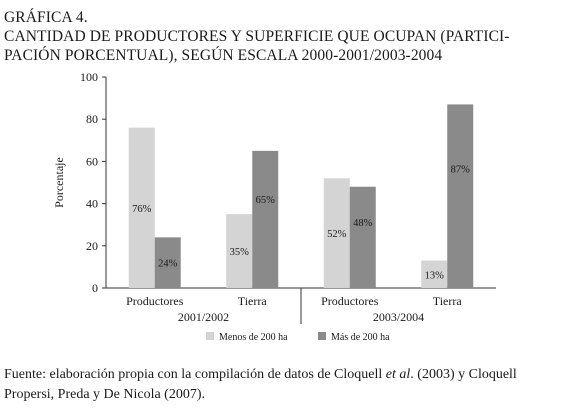 Image resolution: width=575 pixels, height=417 pixels. I want to click on bar-value-label: 13%, so click(435, 275).